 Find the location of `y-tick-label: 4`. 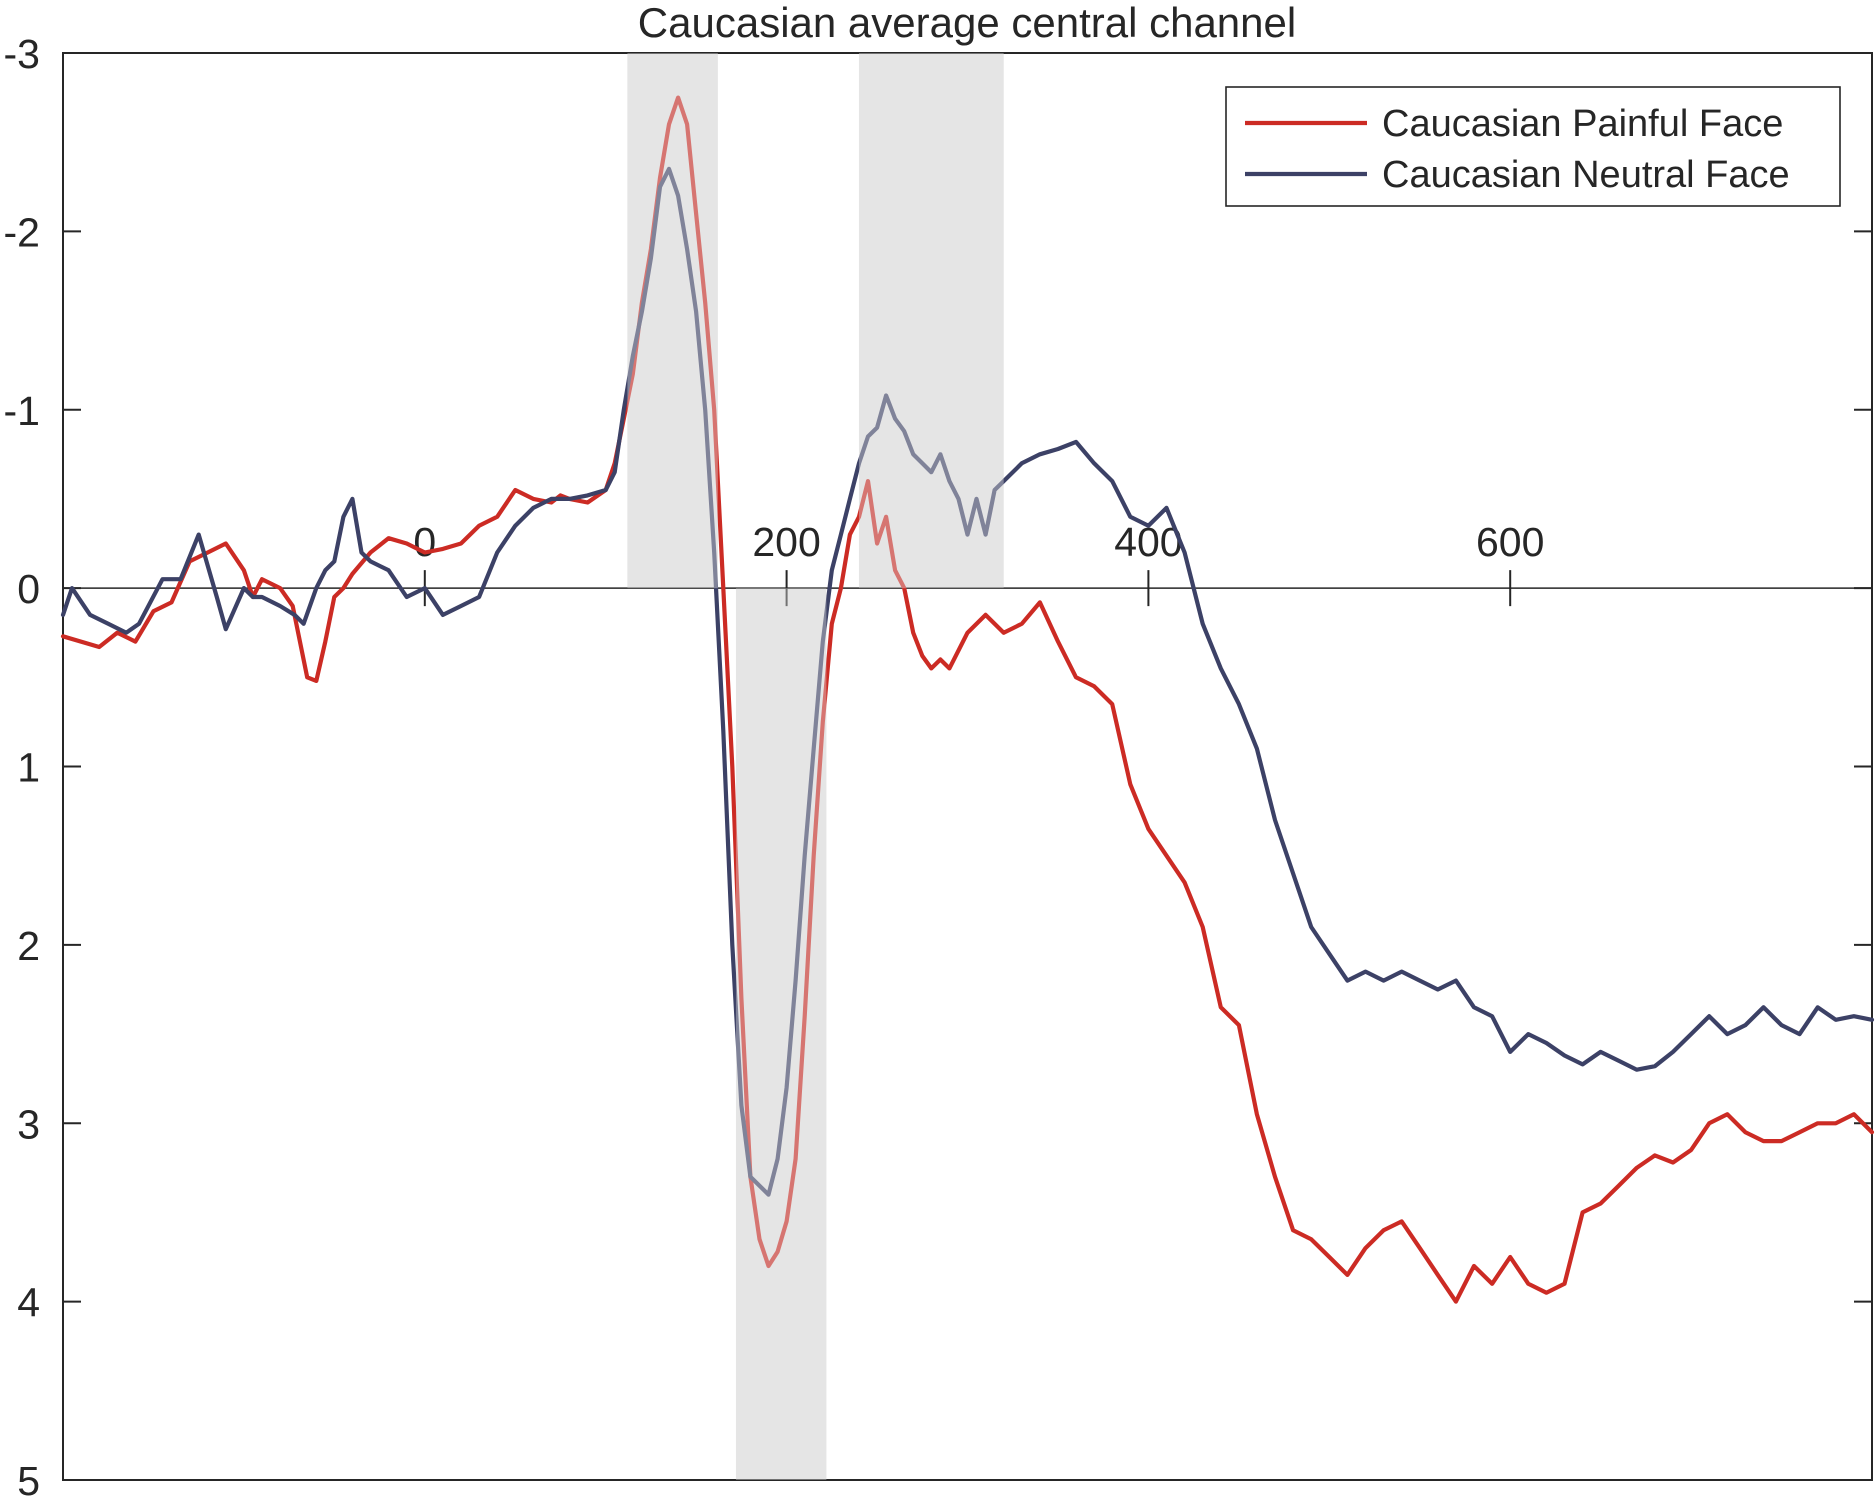

y-tick-label: 4 is located at coordinates (28, 1303).